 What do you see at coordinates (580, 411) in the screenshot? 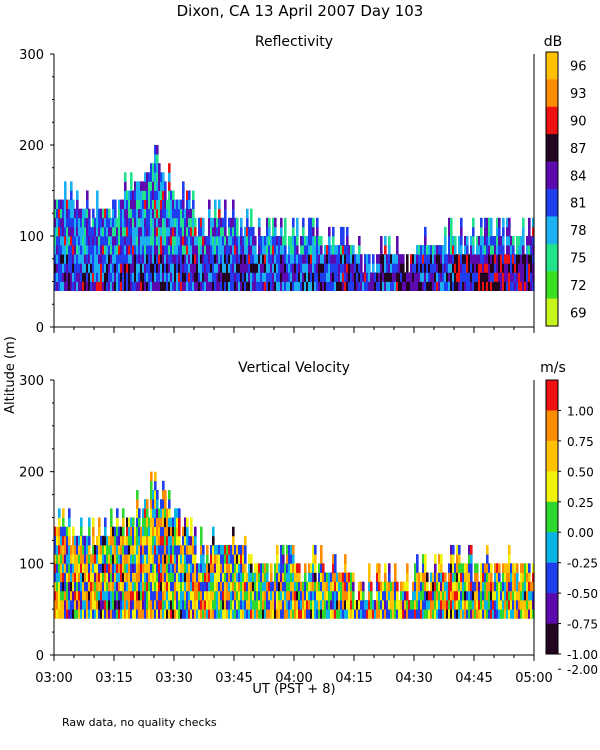
I see `velocity-colorbar-label: 1.00` at bounding box center [580, 411].